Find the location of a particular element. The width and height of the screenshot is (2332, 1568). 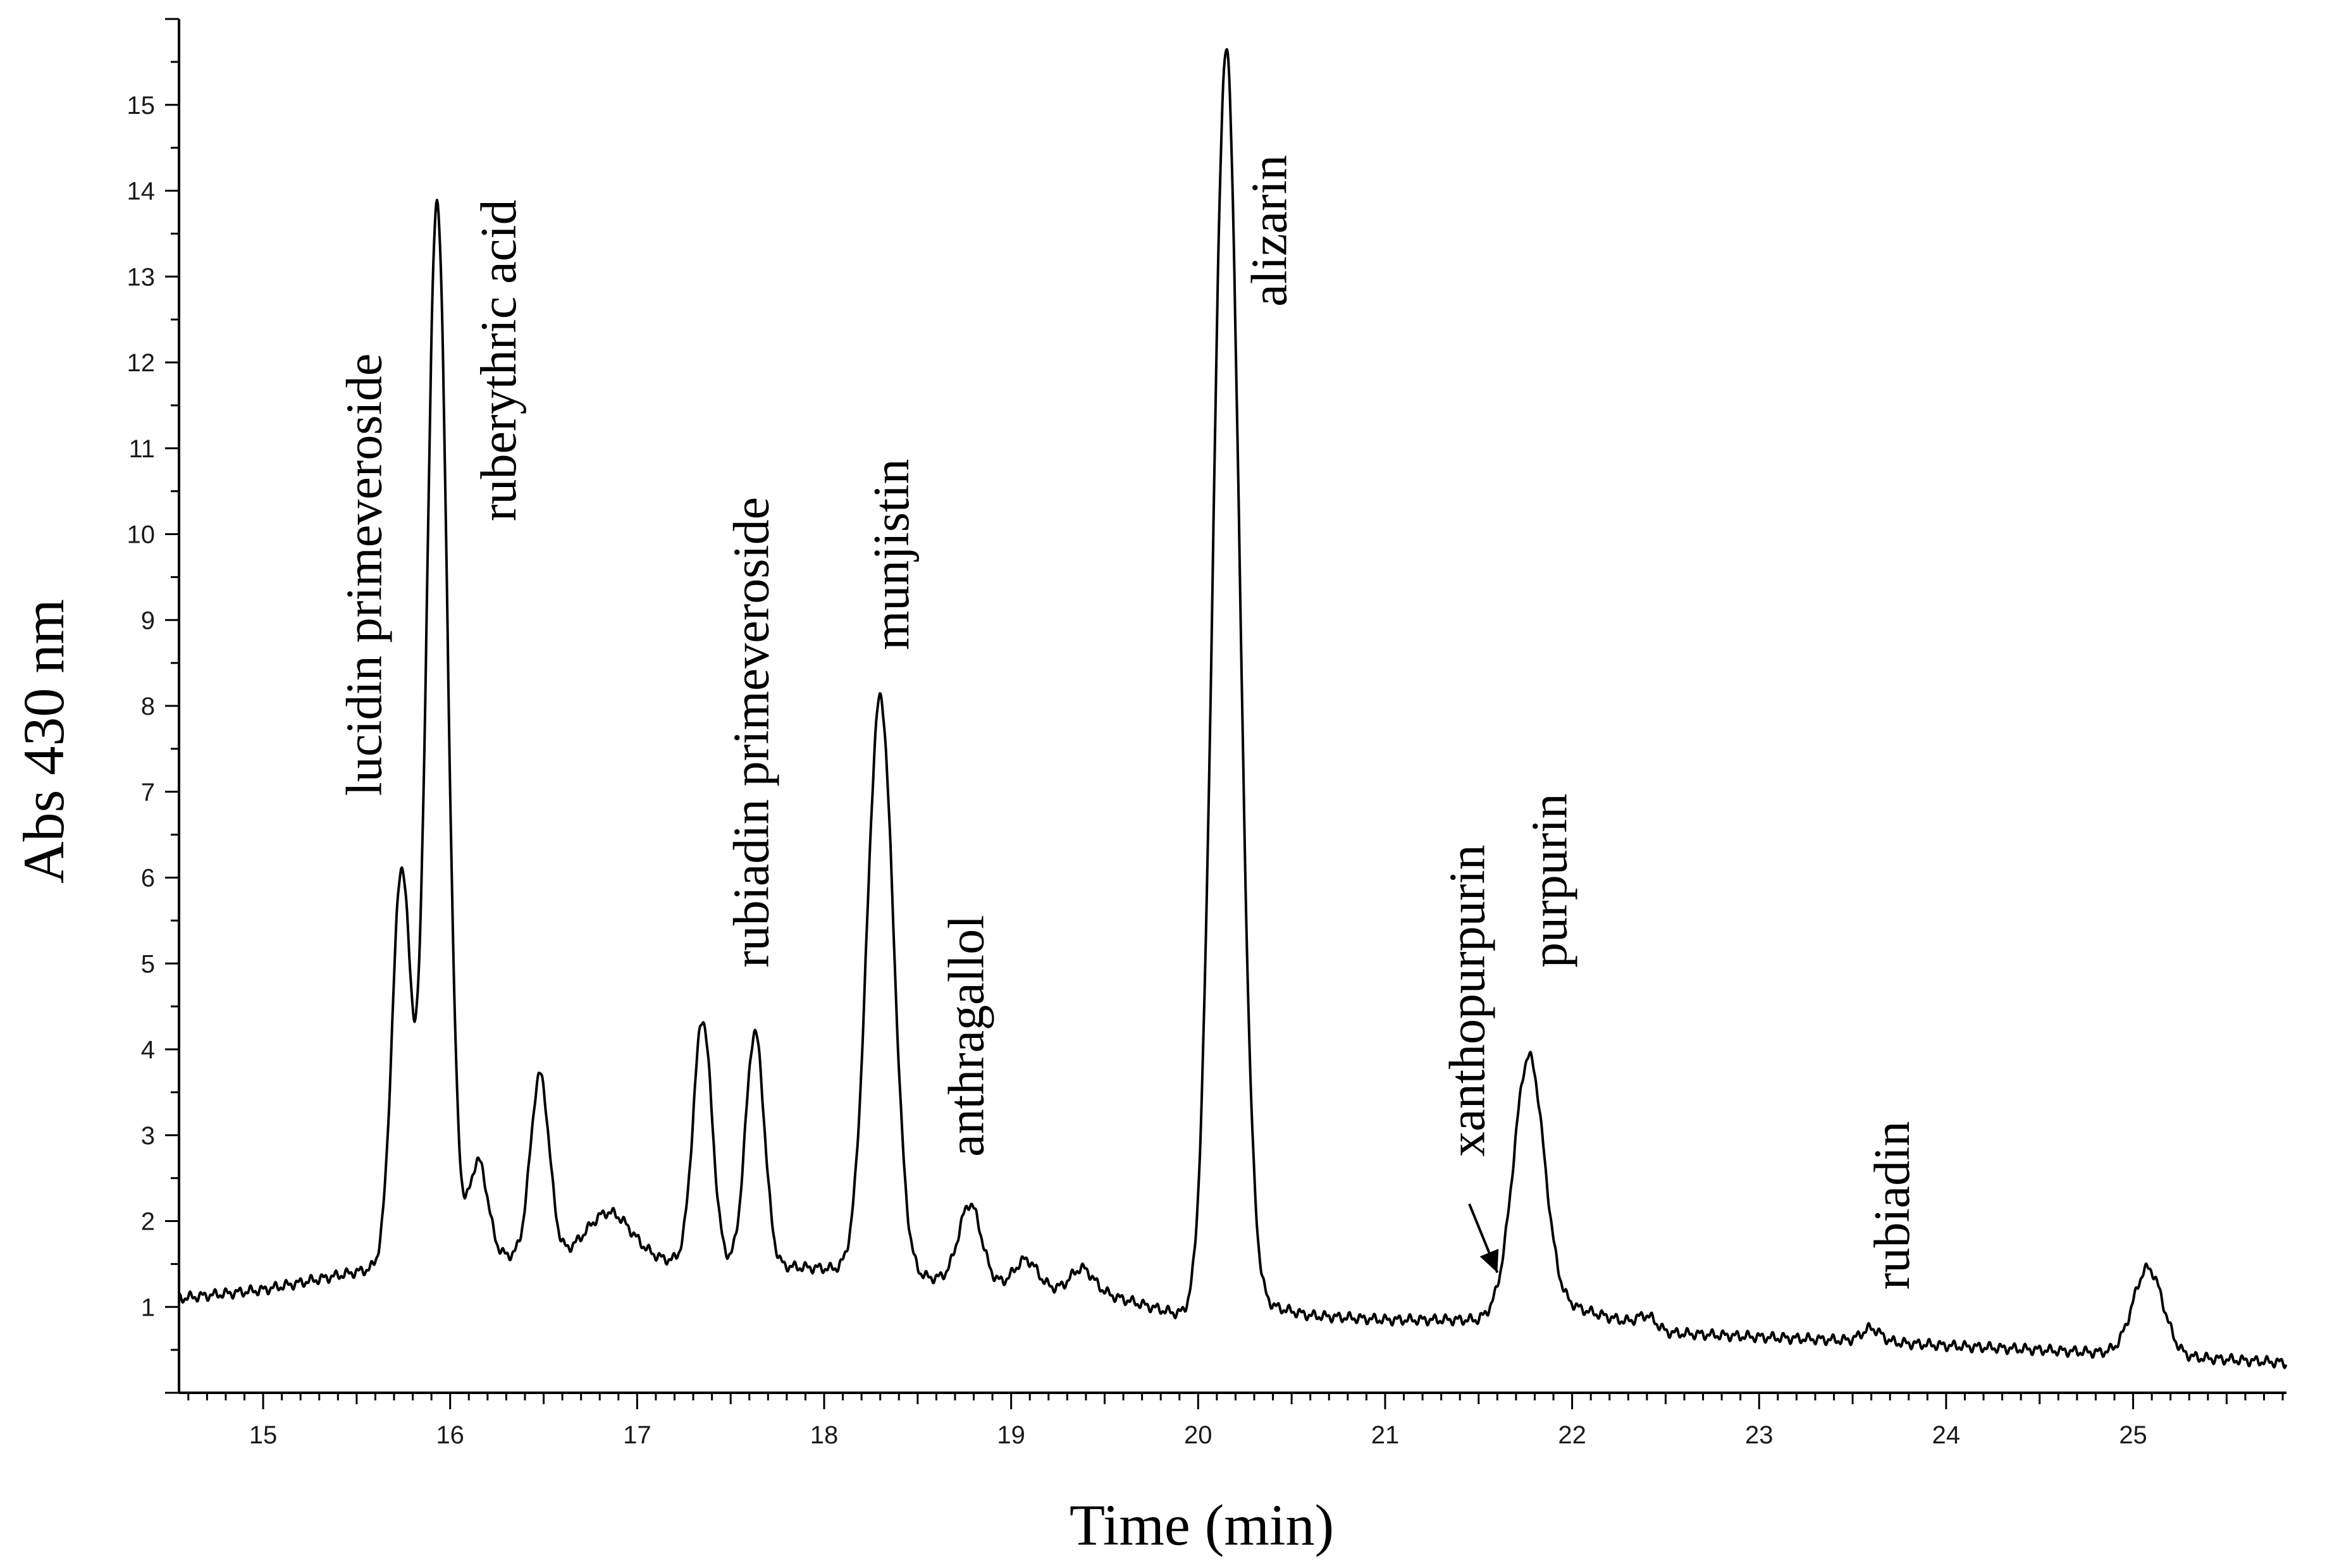

peak-label: anthragallol is located at coordinates (967, 1036).